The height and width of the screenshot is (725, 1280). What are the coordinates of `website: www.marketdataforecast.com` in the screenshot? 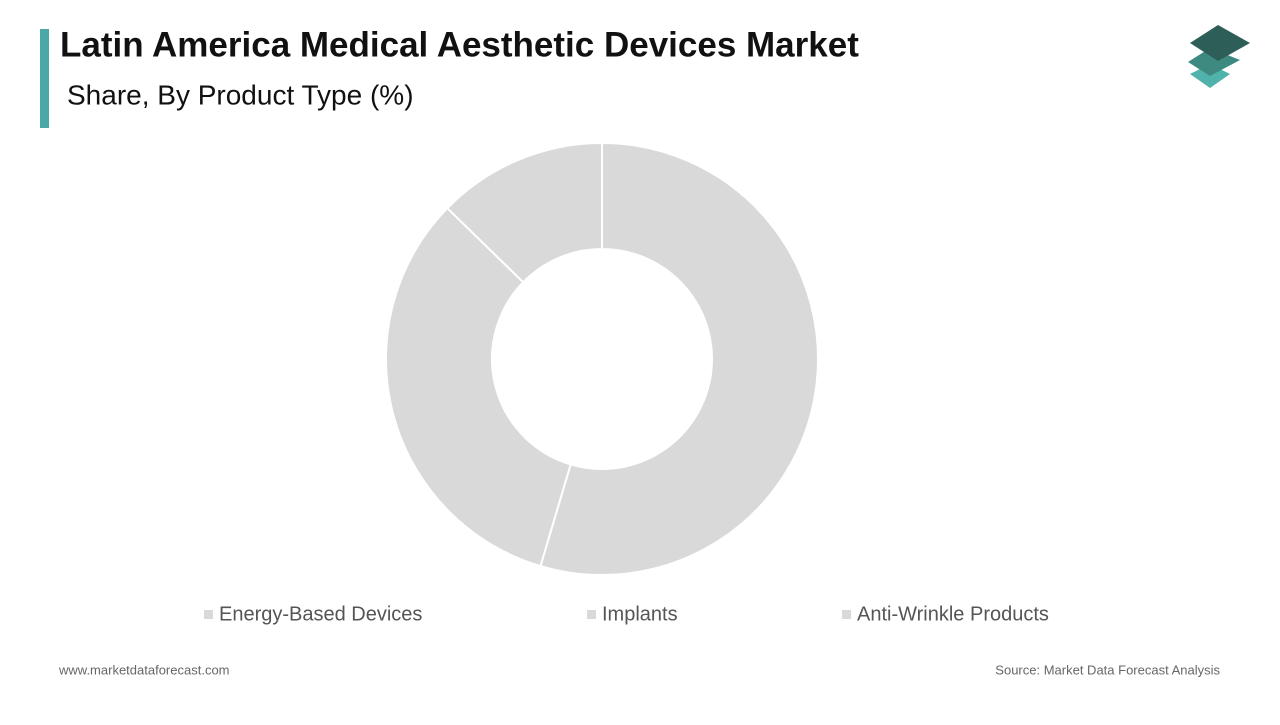 It's located at (144, 669).